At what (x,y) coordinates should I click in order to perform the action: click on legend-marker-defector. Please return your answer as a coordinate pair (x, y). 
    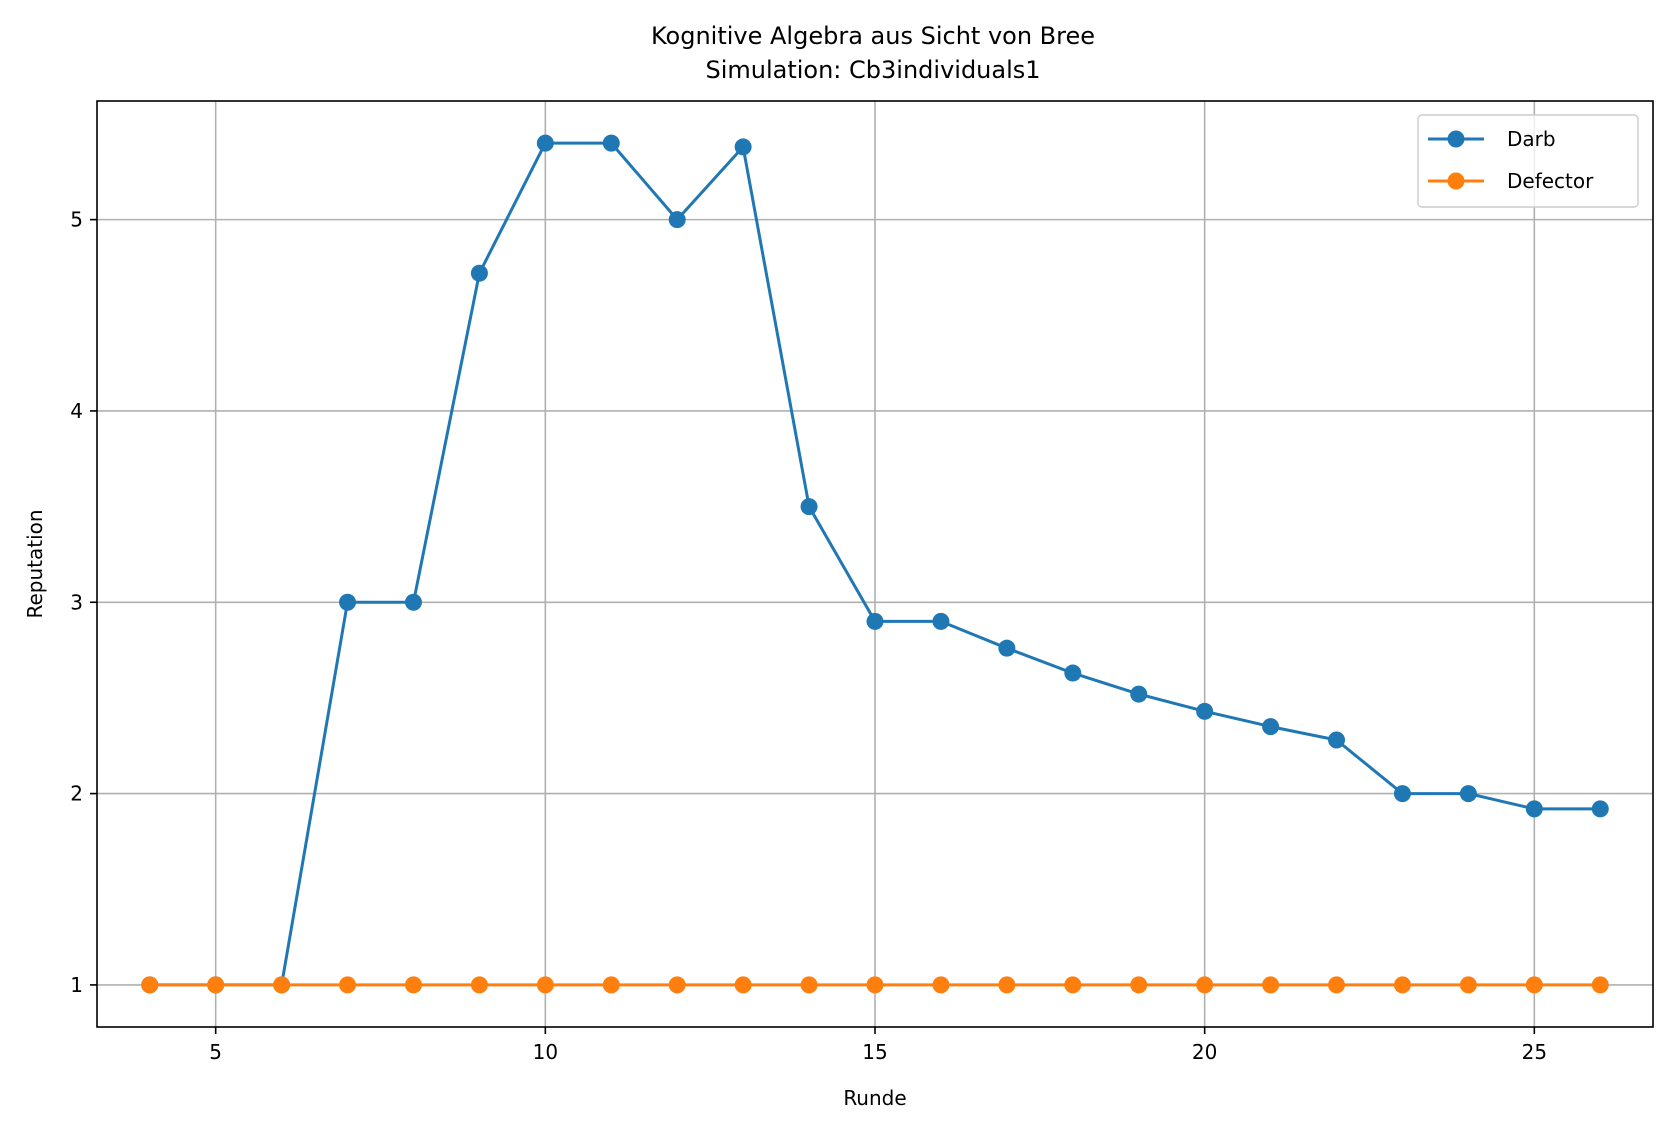
    Looking at the image, I should click on (1456, 181).